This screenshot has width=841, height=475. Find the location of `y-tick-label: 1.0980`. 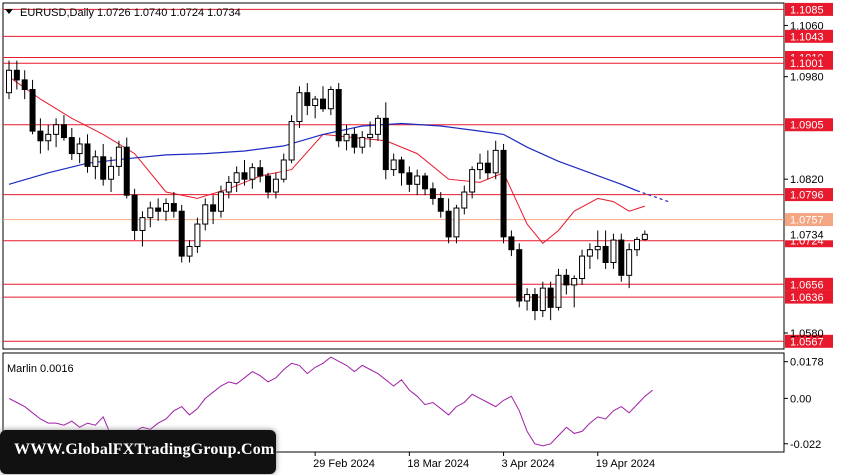

y-tick-label: 1.0980 is located at coordinates (807, 78).